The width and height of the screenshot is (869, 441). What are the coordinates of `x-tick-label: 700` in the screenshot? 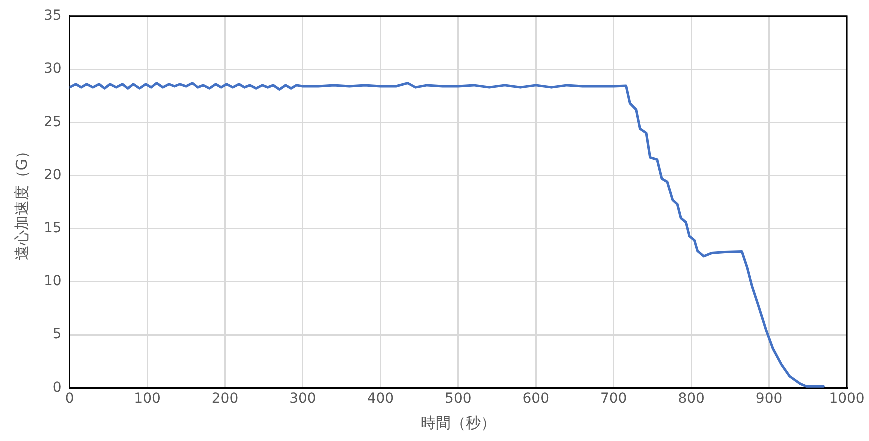 It's located at (614, 399).